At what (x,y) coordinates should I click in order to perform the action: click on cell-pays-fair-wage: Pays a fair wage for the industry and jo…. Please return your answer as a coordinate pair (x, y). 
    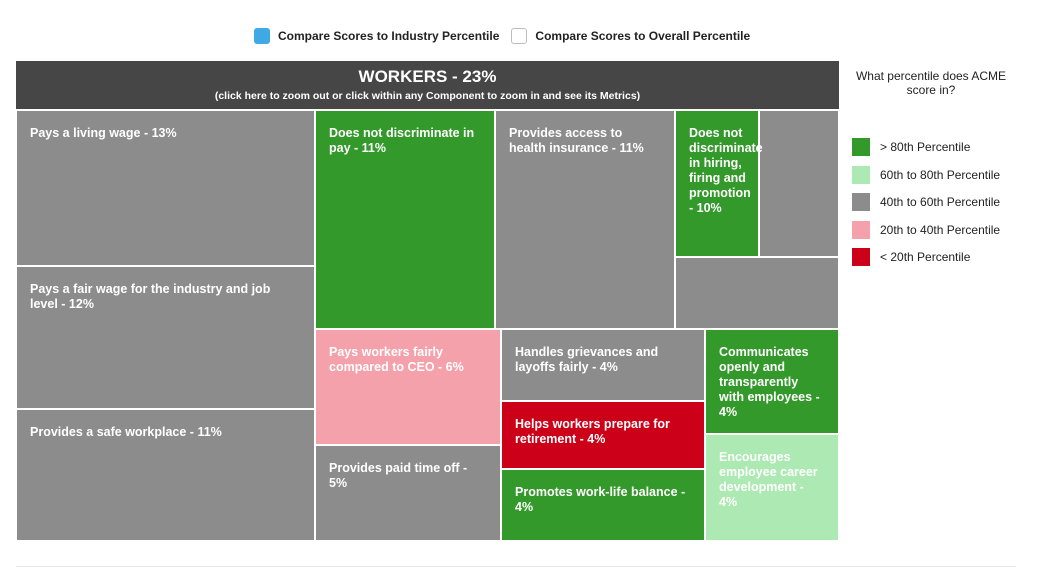
    Looking at the image, I should click on (165, 337).